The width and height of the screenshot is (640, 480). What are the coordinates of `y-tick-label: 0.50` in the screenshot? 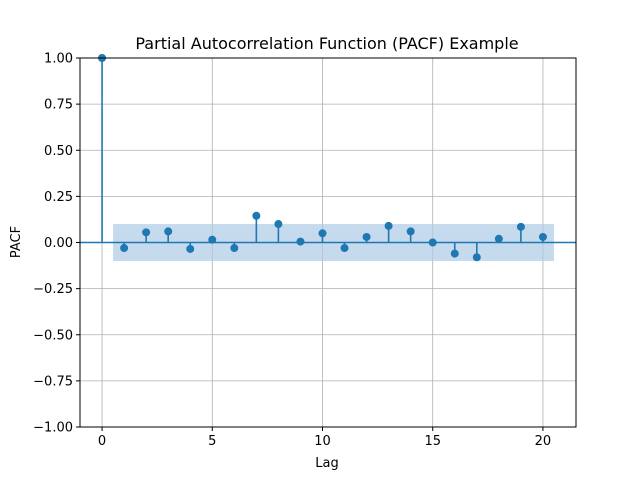 It's located at (58, 151).